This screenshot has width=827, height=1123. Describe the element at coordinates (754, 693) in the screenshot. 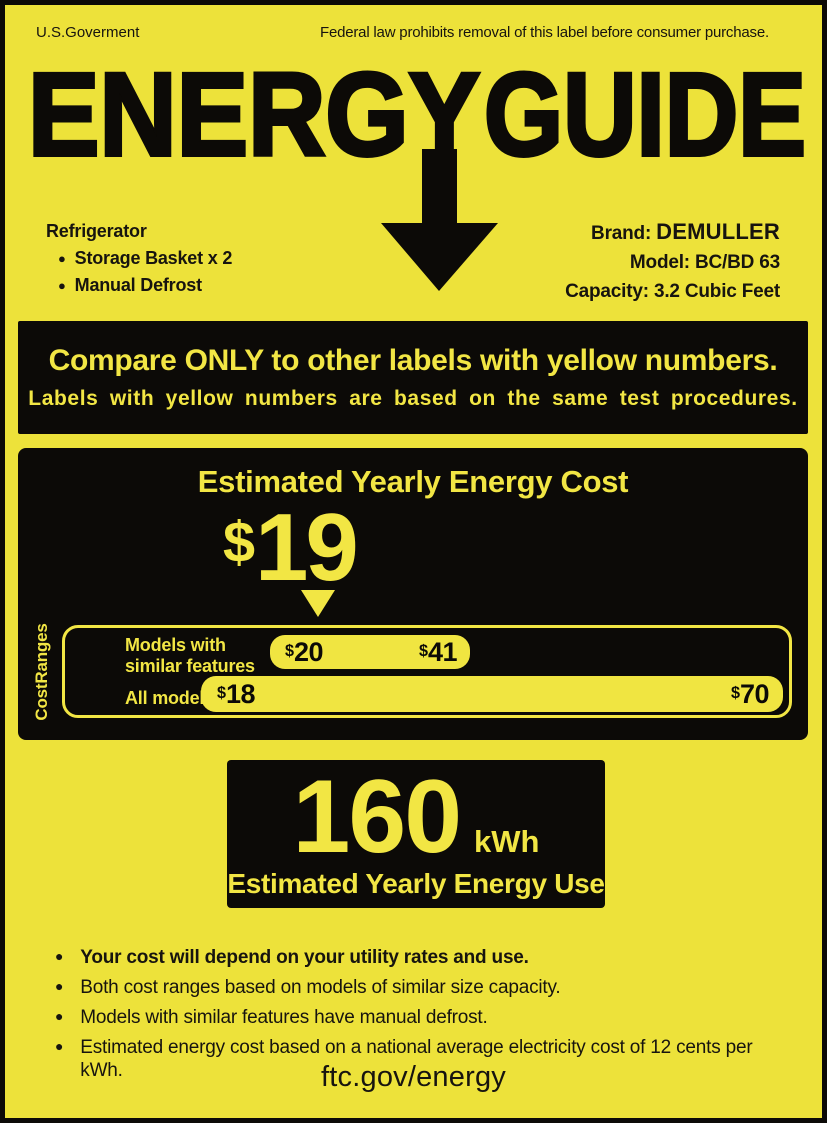

I see `max-amount: 70` at that location.